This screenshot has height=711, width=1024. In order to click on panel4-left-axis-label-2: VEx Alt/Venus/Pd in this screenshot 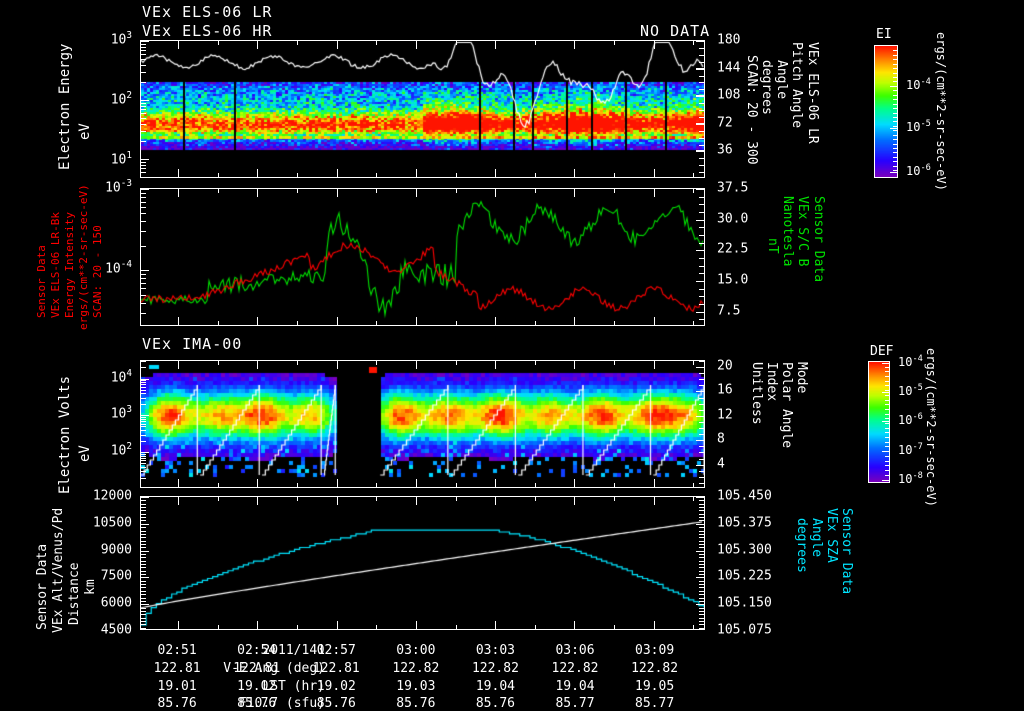, I will do `click(58, 570)`.